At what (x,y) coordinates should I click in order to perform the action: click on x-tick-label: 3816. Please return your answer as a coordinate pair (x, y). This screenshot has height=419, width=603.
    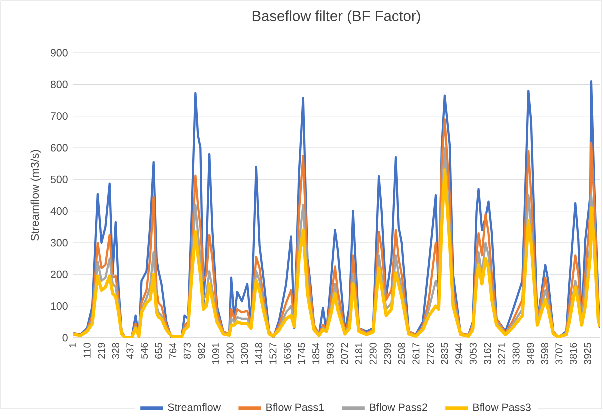
    Looking at the image, I should click on (574, 354).